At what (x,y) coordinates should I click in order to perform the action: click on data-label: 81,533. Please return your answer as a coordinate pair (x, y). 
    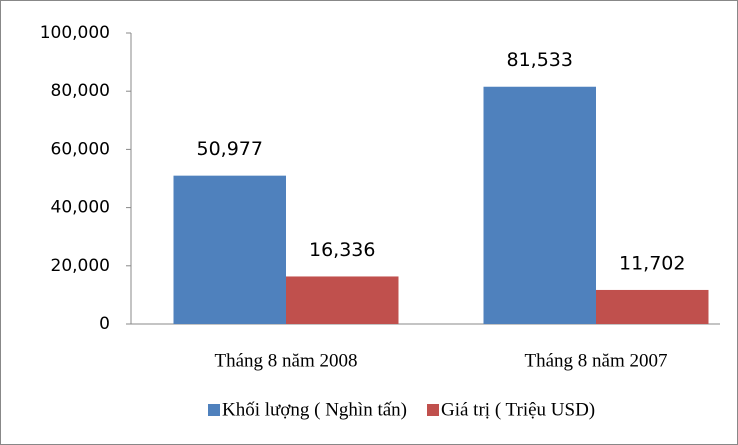
    Looking at the image, I should click on (540, 60).